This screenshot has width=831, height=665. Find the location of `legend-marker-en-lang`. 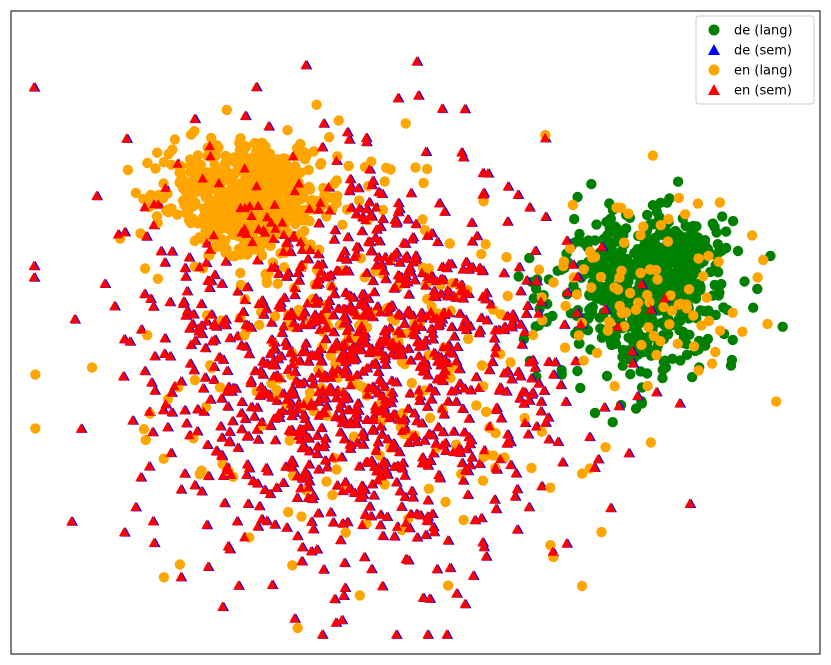

legend-marker-en-lang is located at coordinates (714, 70).